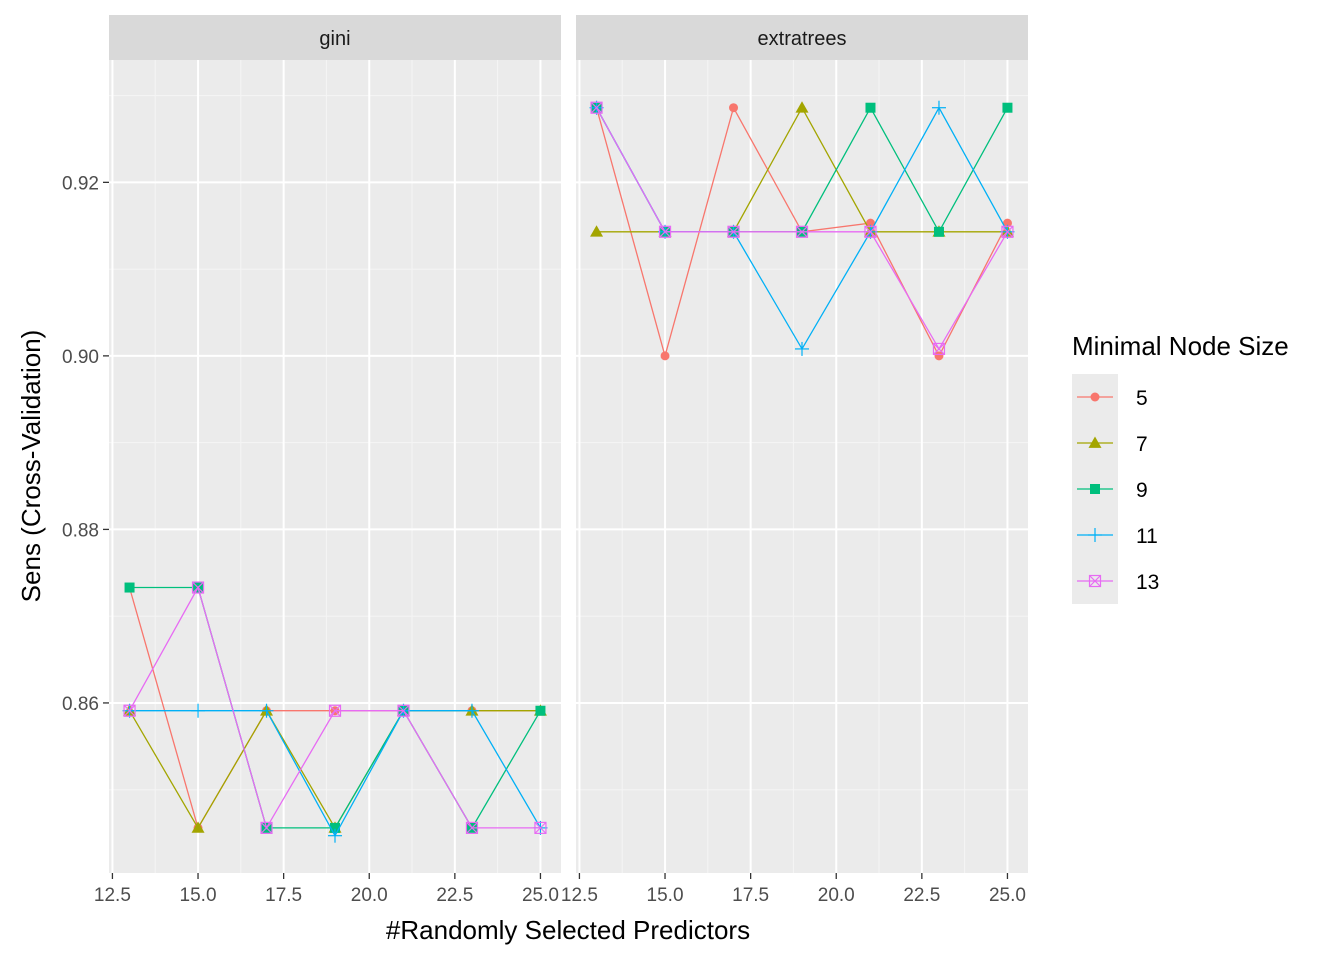 This screenshot has width=1344, height=960. I want to click on legend-keys: 5 7 9 11 13, so click(1118, 490).